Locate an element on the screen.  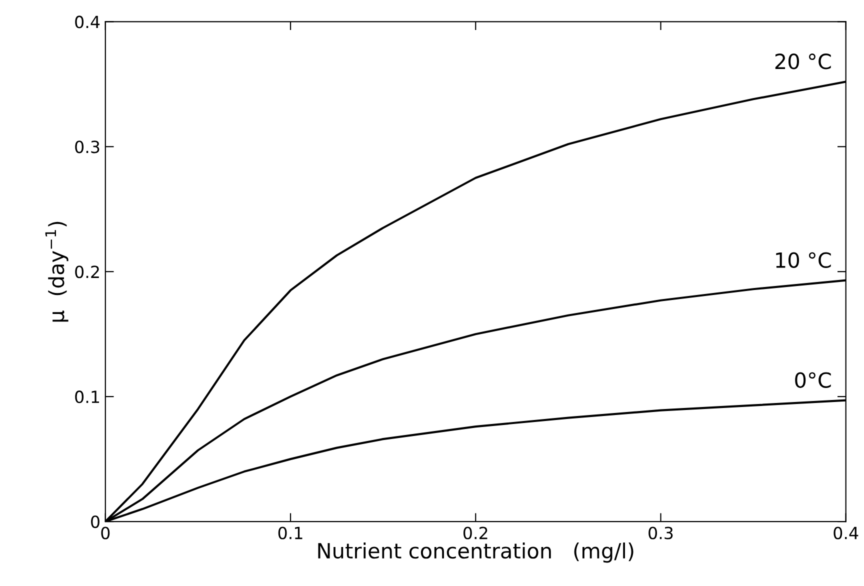
y-tick-label: 0.3 is located at coordinates (87, 147).